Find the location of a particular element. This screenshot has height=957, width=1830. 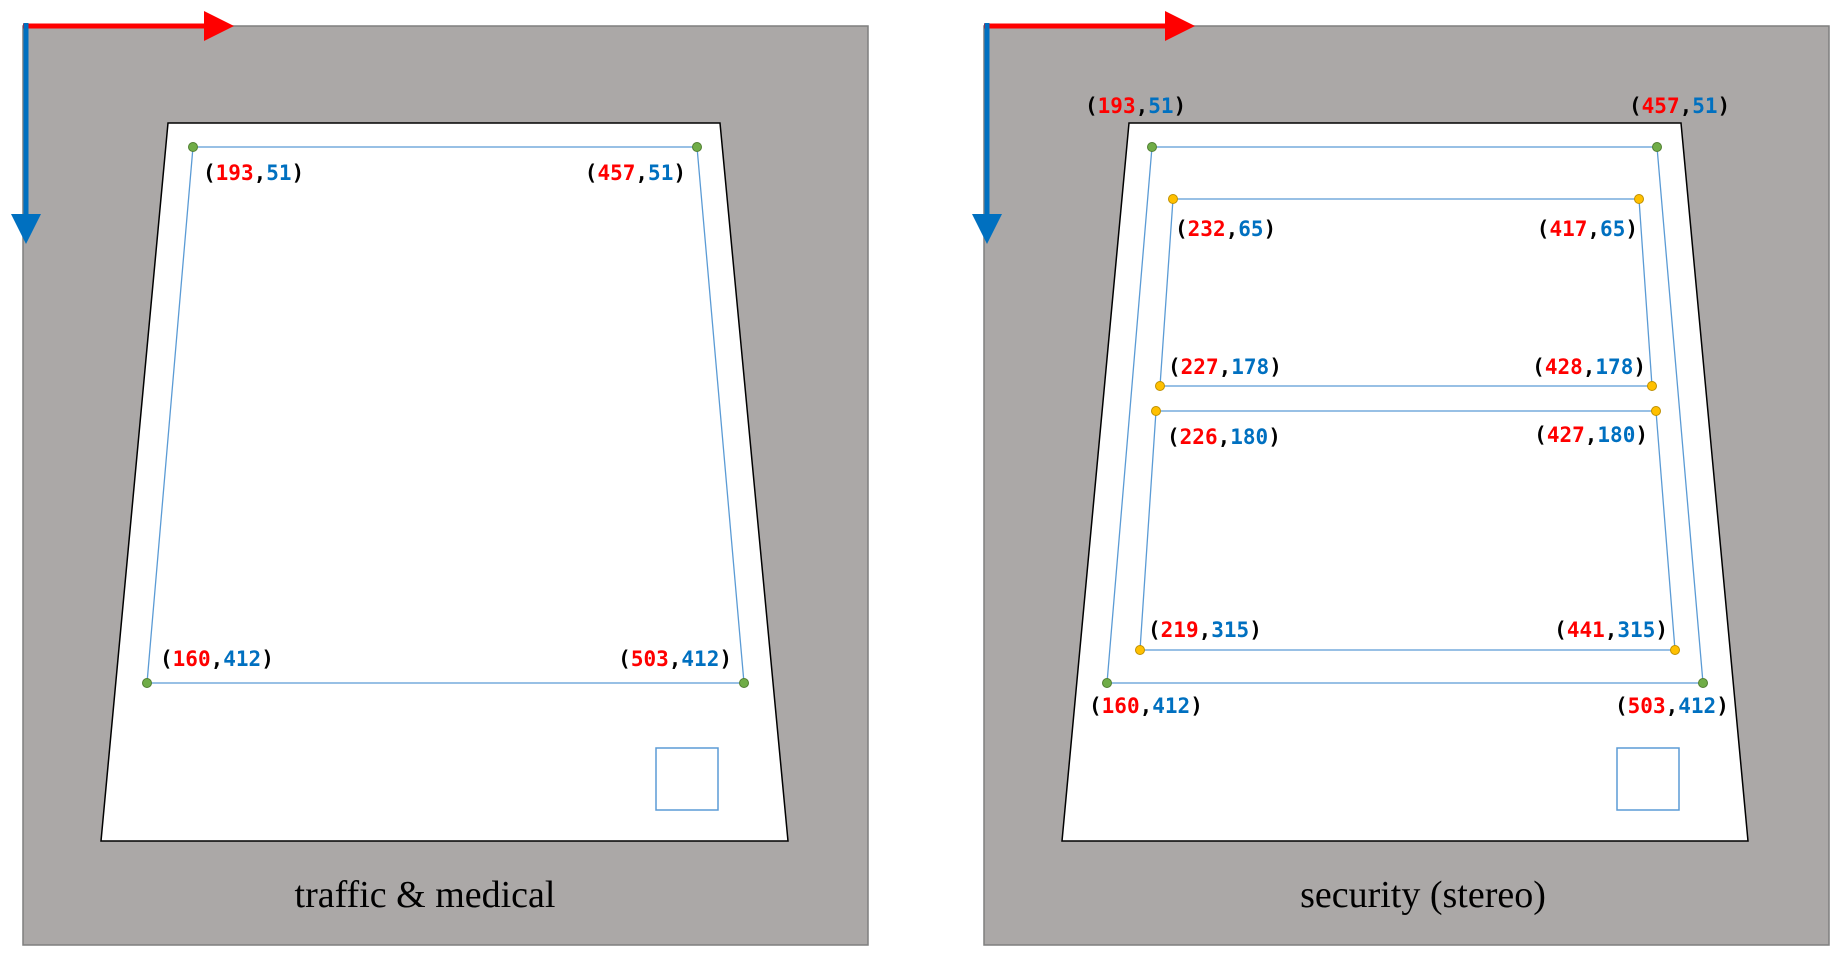

coordinate-label: (226,180) is located at coordinates (1224, 437).